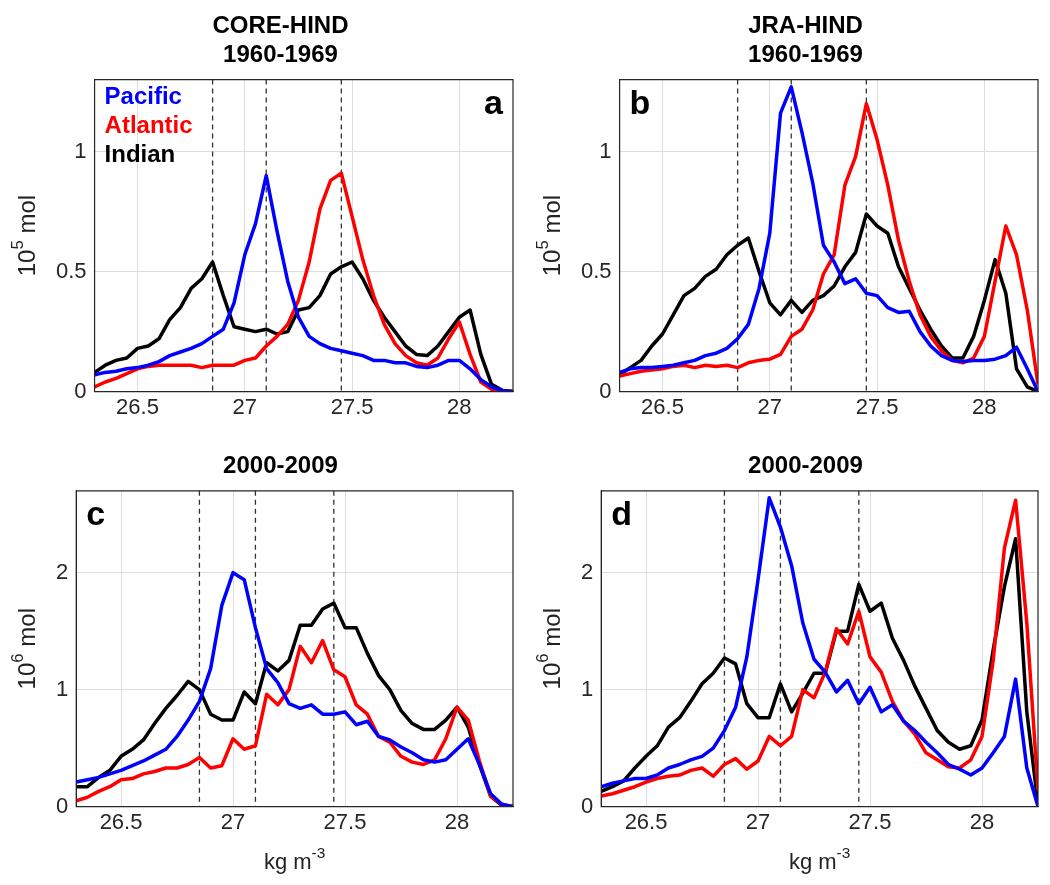 Image resolution: width=1050 pixels, height=885 pixels. Describe the element at coordinates (143, 96) in the screenshot. I see `text: Pacific` at that location.